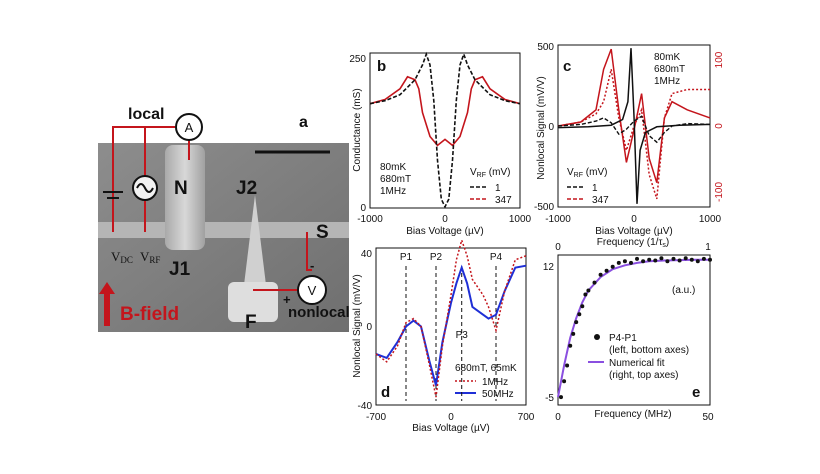 This screenshot has height=474, width=820. What do you see at coordinates (719, 192) in the screenshot?
I see `panel-c-right-ytick: -100` at bounding box center [719, 192].